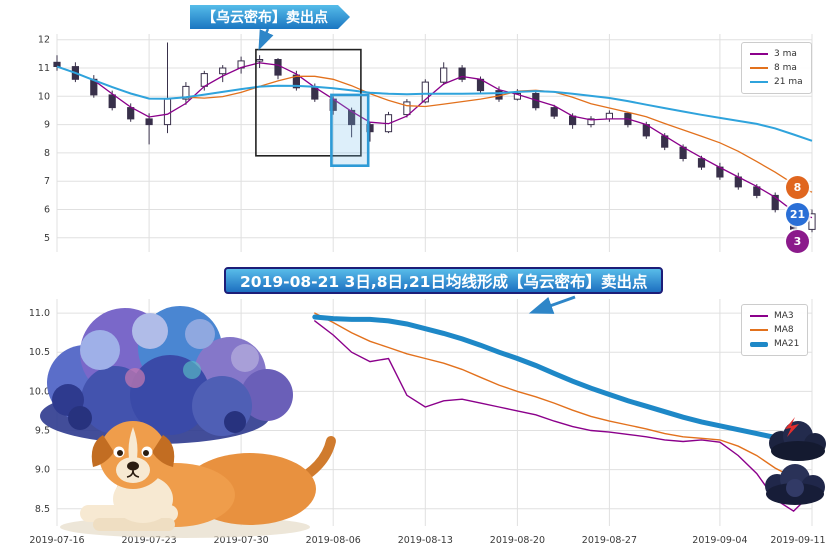 The height and width of the screenshot is (549, 830). Describe the element at coordinates (784, 330) in the screenshot. I see `legend-label: MA8` at that location.